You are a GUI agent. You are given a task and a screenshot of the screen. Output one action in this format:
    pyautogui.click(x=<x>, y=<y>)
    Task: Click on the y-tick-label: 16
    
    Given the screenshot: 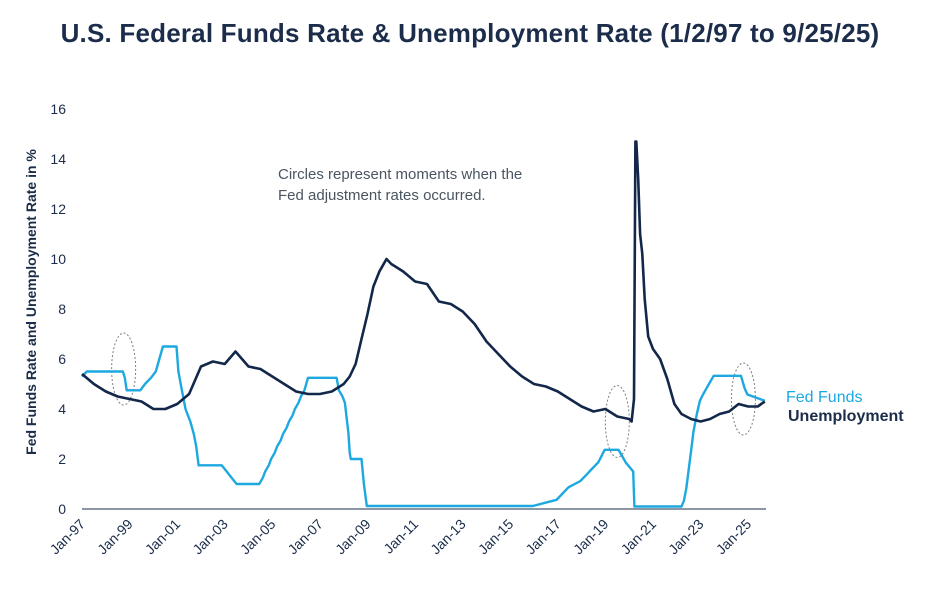 What is the action you would take?
    pyautogui.click(x=58, y=109)
    